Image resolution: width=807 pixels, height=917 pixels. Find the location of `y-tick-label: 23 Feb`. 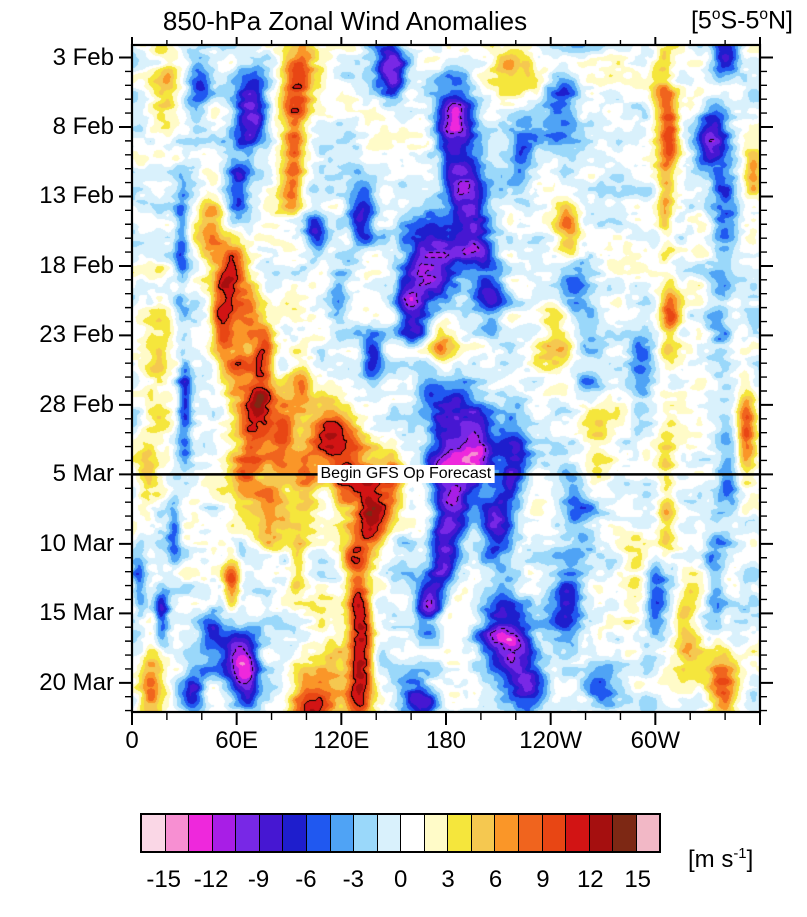

y-tick-label: 23 Feb is located at coordinates (76, 335).